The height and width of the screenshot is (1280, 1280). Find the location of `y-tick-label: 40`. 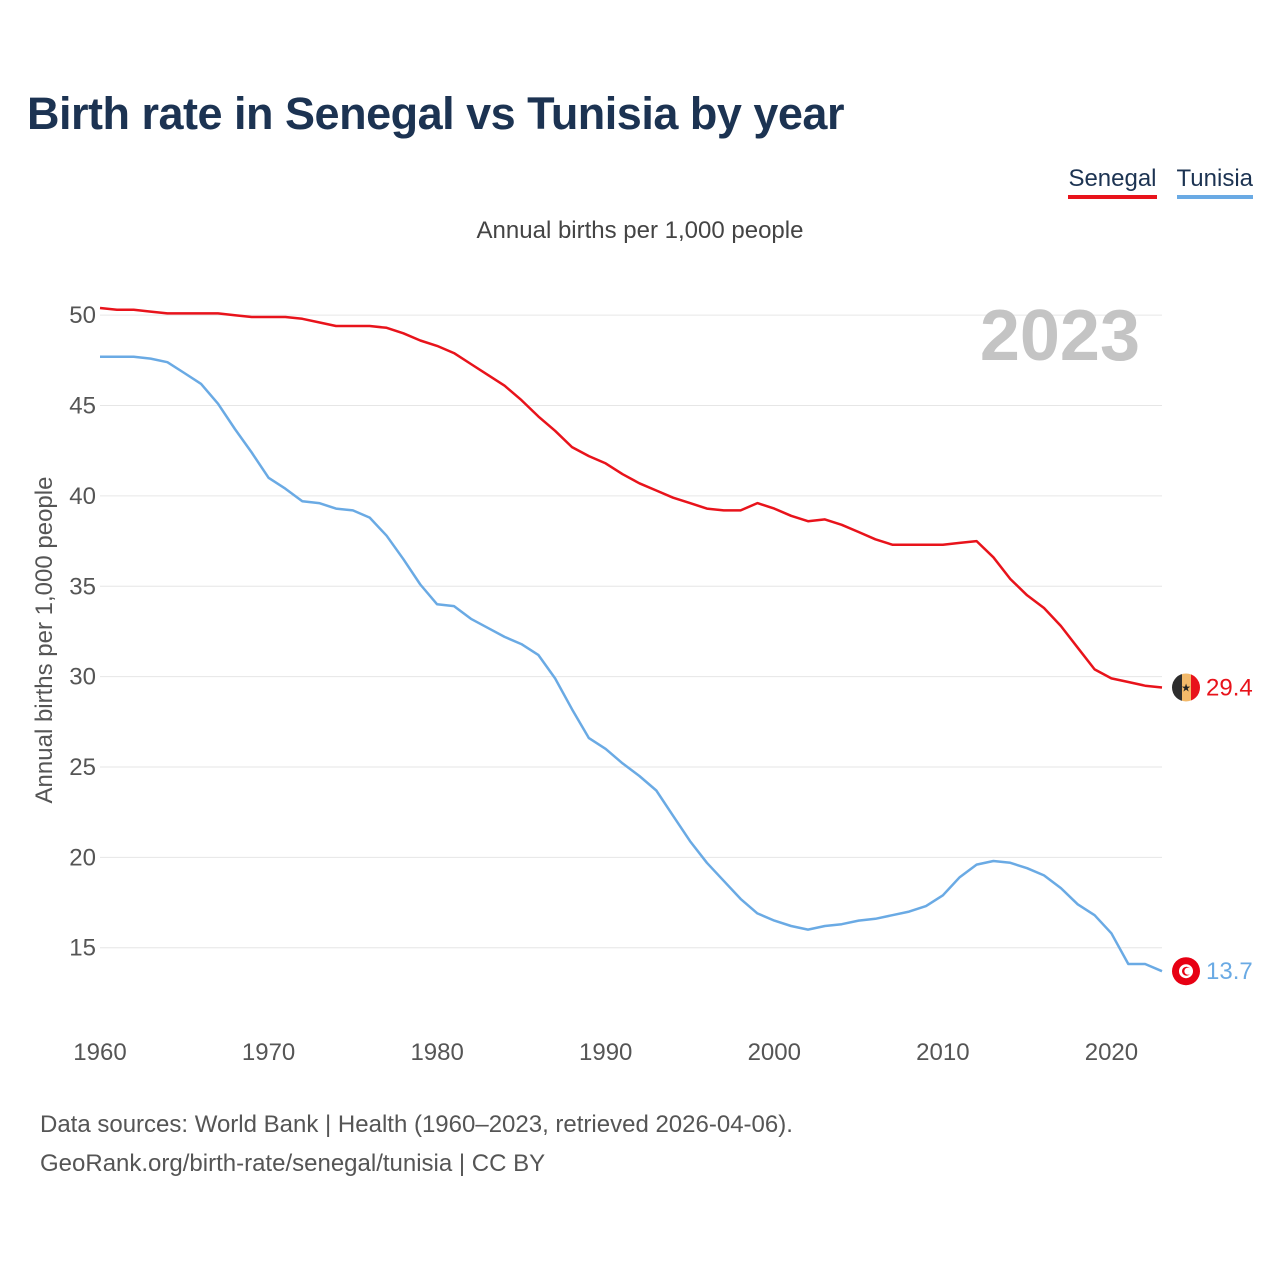

y-tick-label: 40 is located at coordinates (82, 496).